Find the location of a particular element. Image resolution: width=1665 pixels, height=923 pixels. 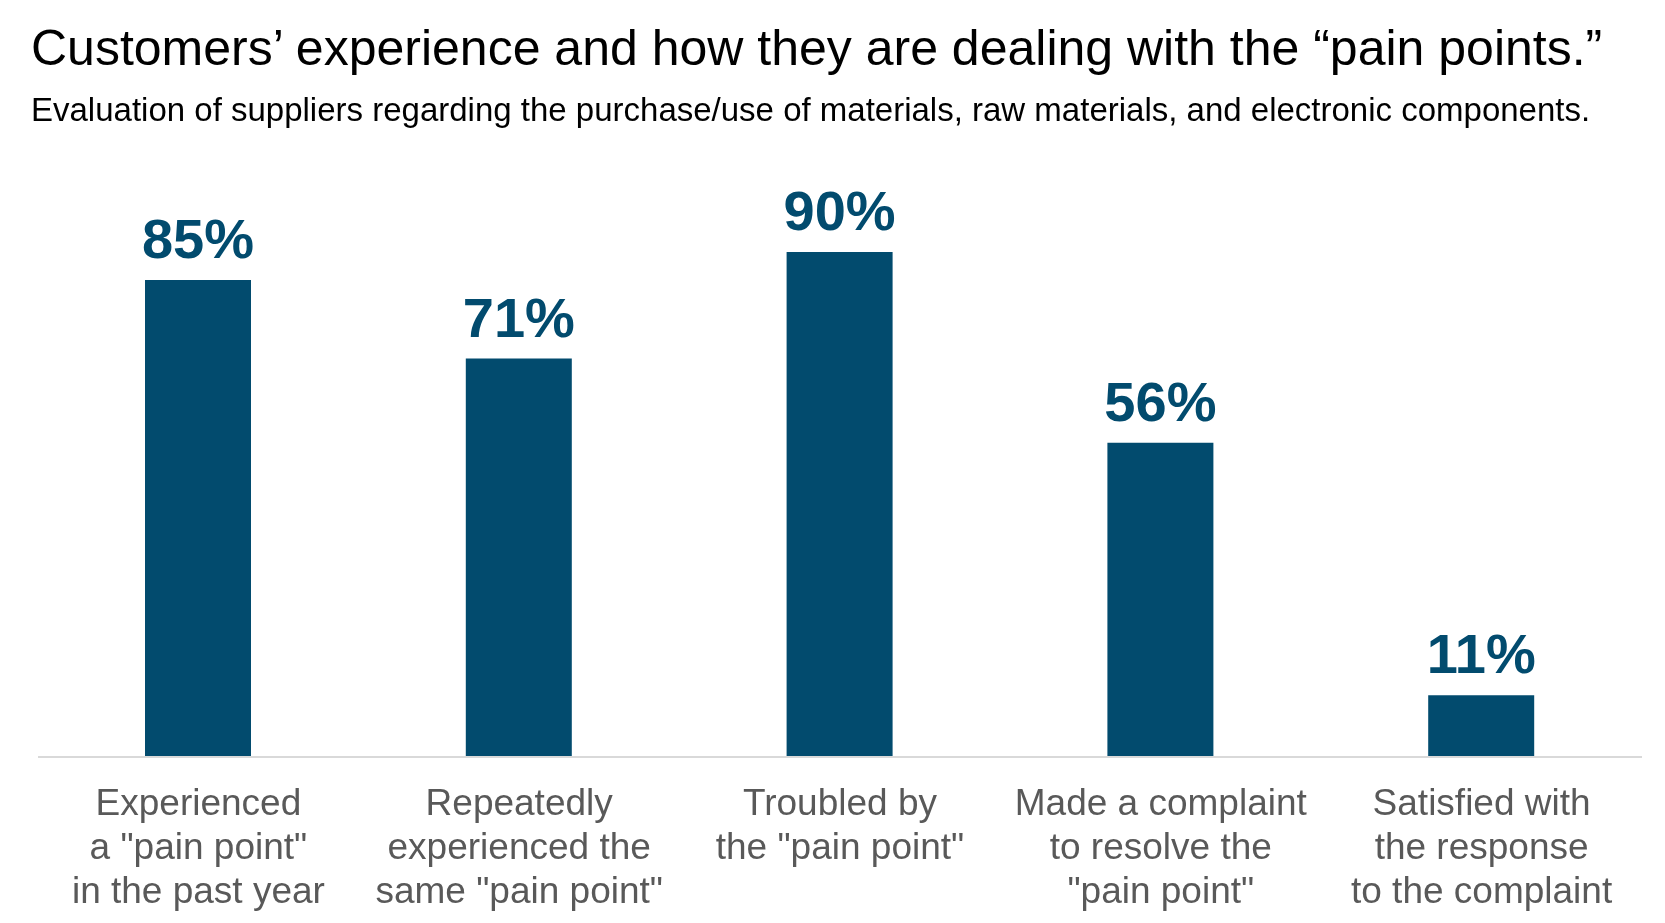

x-tick-label: Satisfied with the response to the complaint is located at coordinates (1481, 846).